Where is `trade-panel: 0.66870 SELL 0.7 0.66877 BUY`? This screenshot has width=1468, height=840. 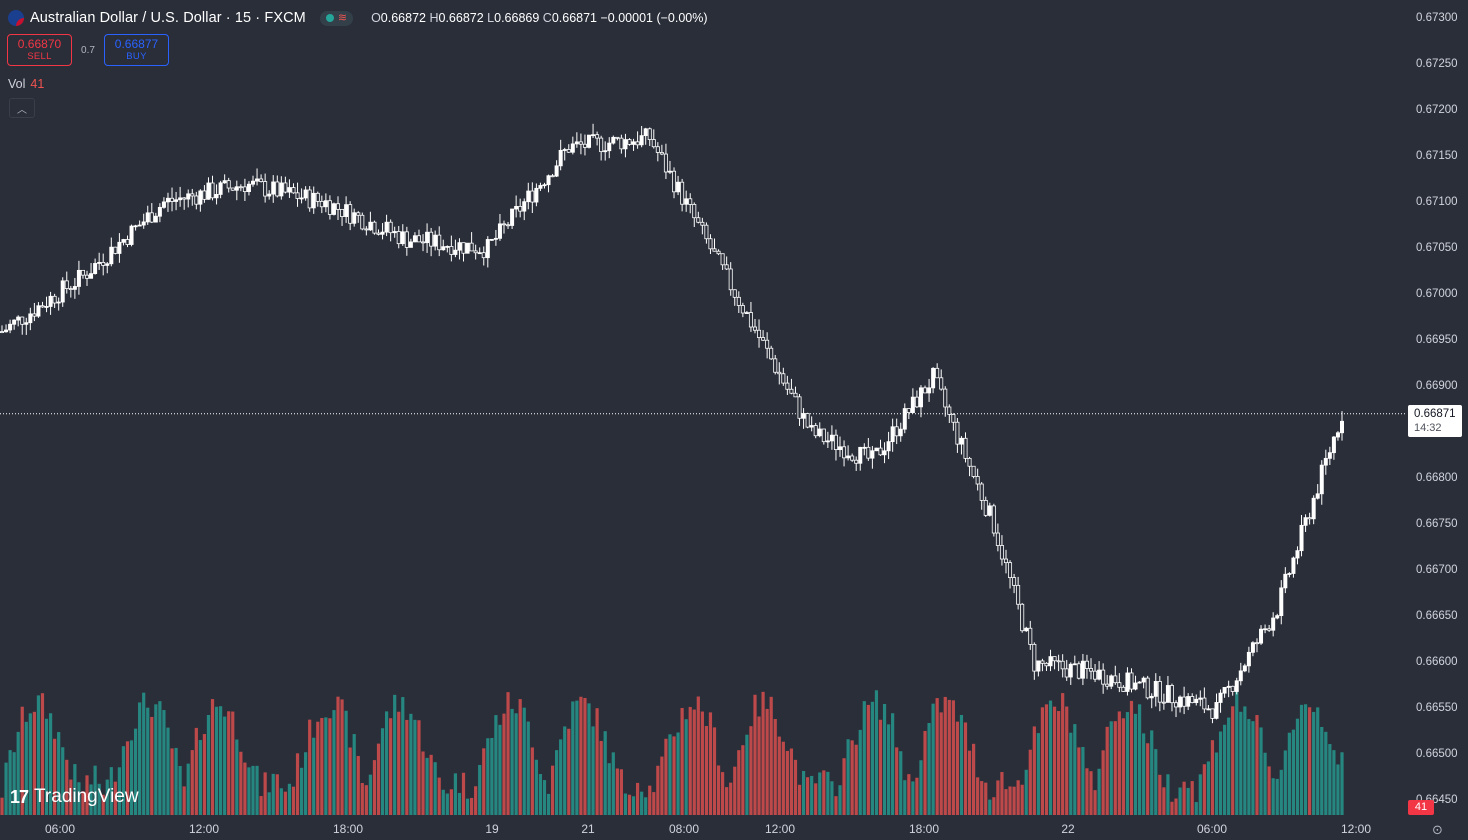 trade-panel: 0.66870 SELL 0.7 0.66877 BUY is located at coordinates (88, 50).